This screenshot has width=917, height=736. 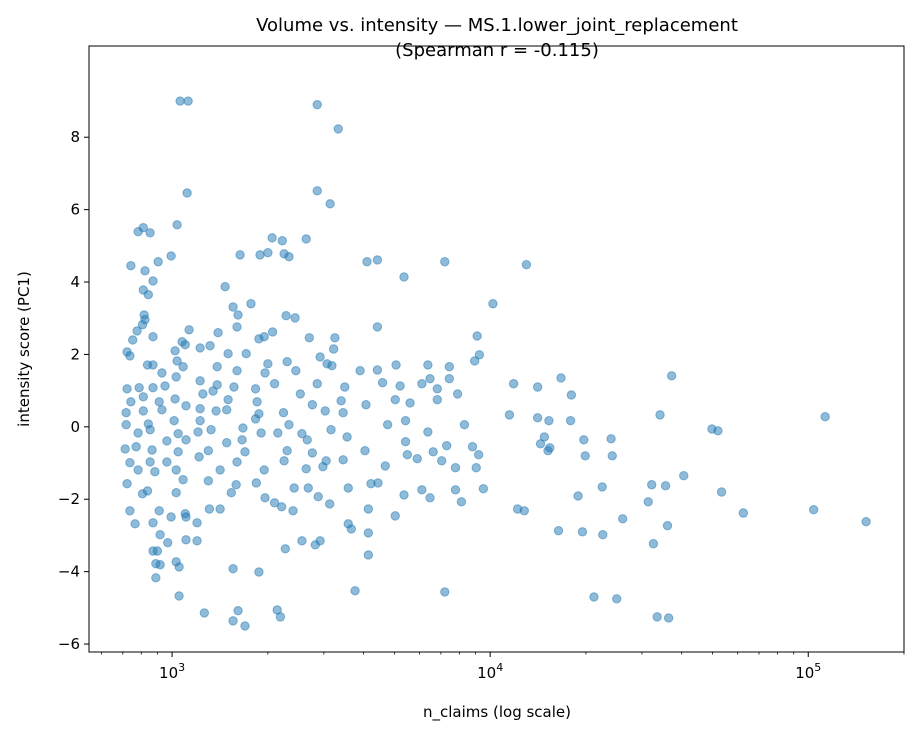 I want to click on y-tick-label: −2, so click(x=69, y=499).